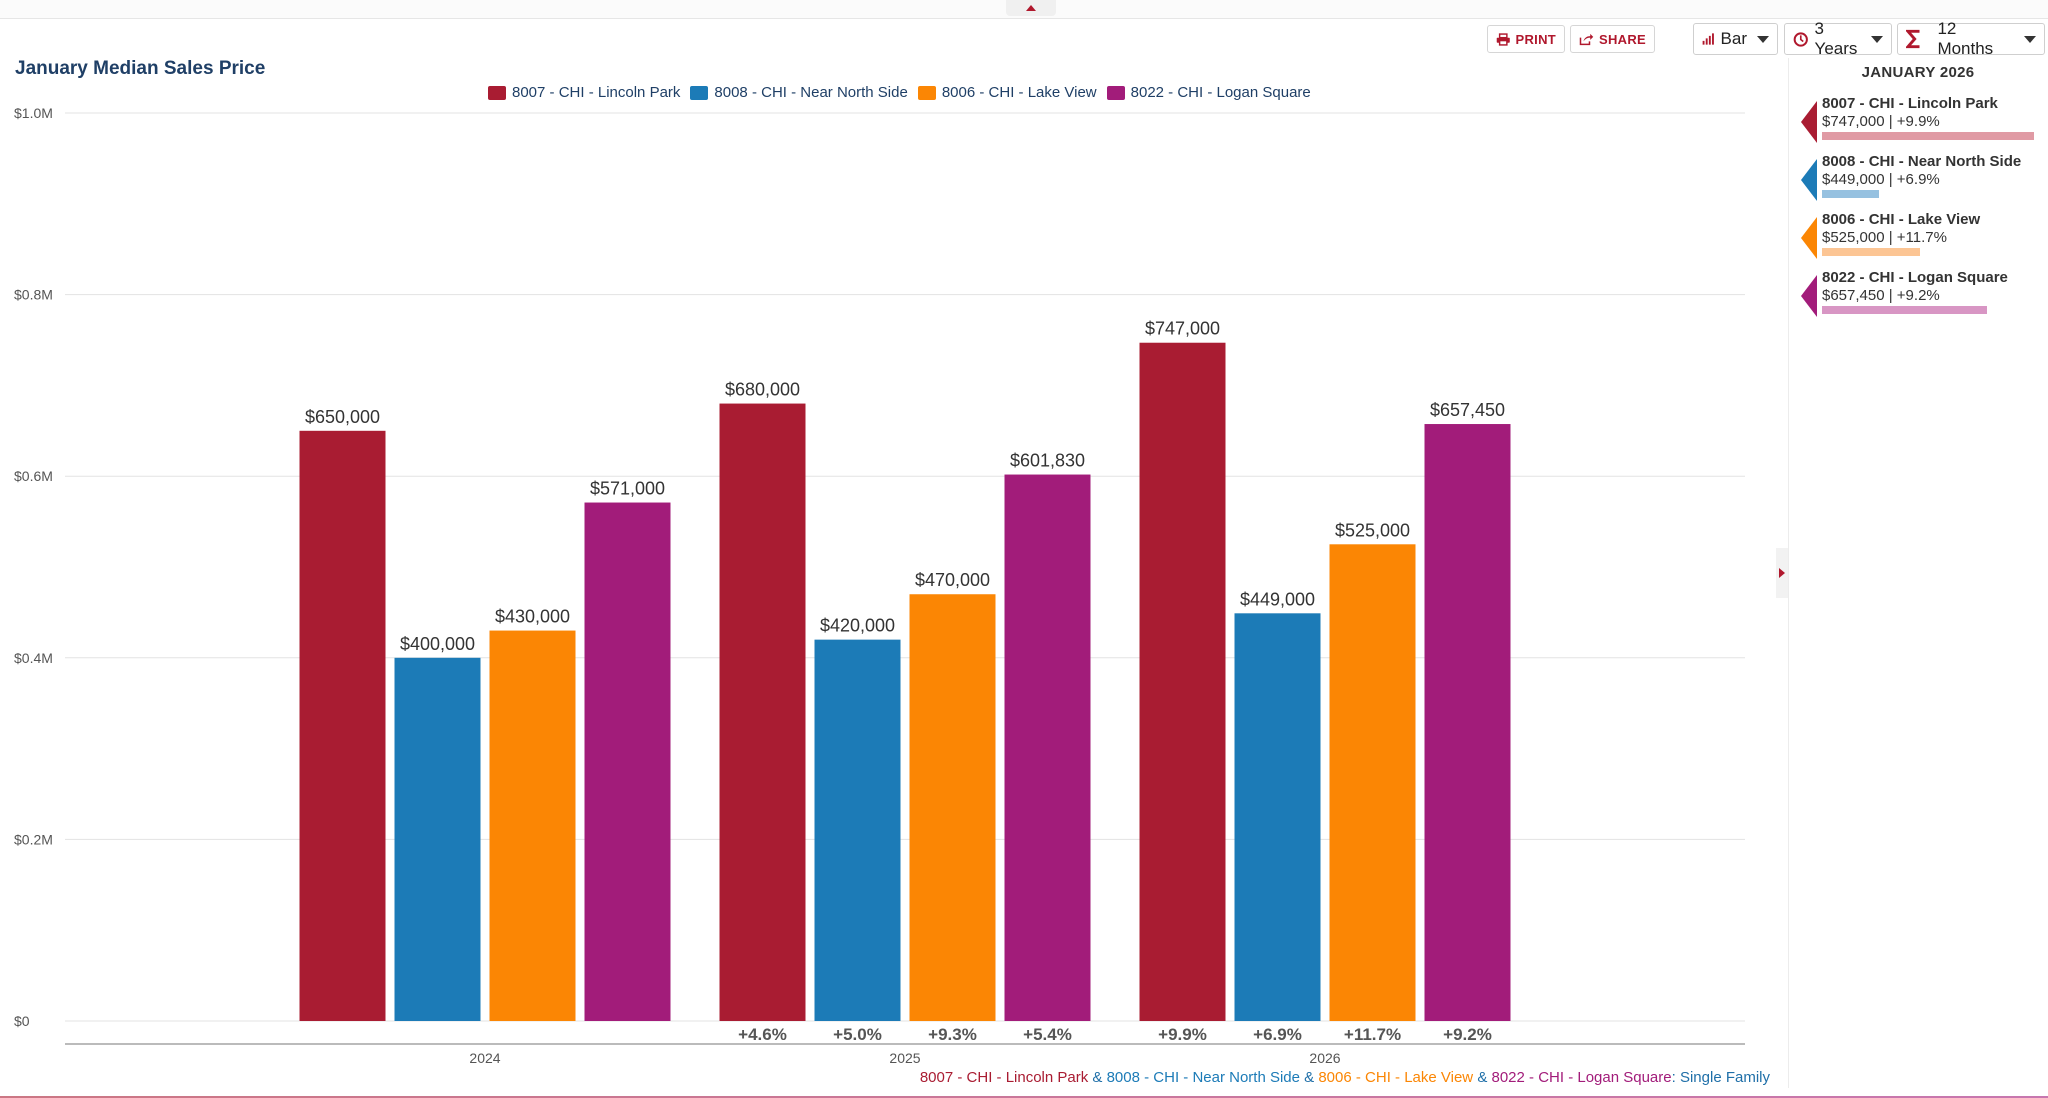 The image size is (2048, 1098). I want to click on side-item-stat: $747,000 | +9.9%, so click(1881, 121).